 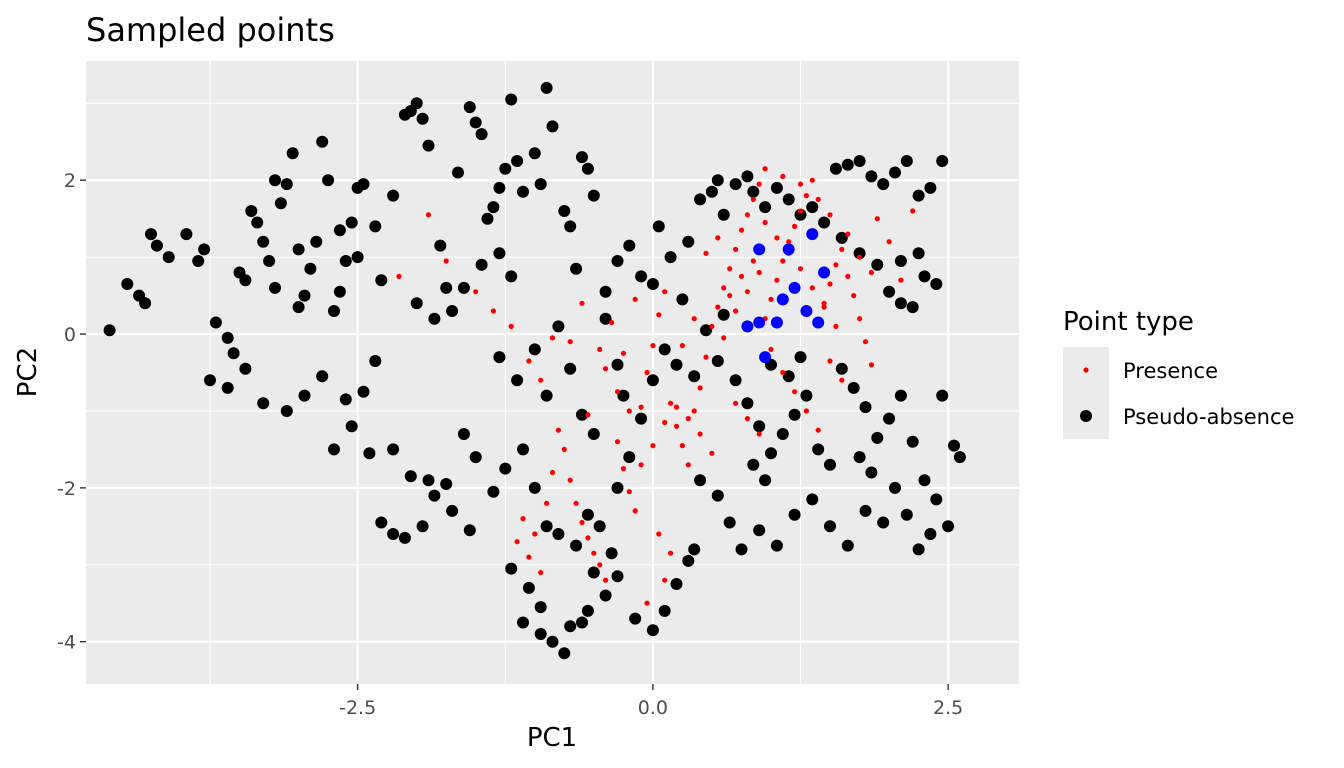 I want to click on x-tick-label: 0.0, so click(x=653, y=708).